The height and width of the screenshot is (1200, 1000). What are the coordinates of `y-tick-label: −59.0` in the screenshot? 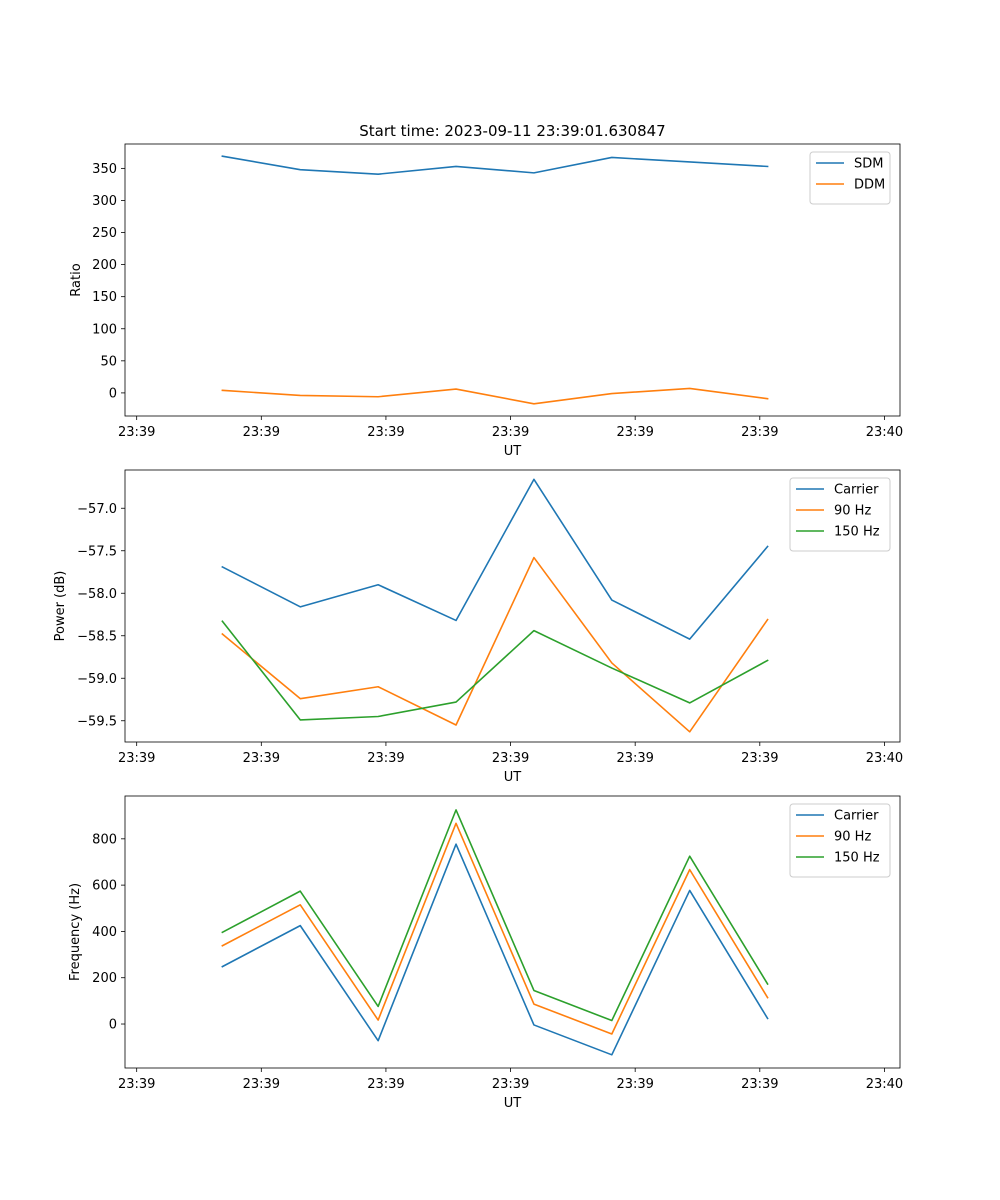 It's located at (97, 679).